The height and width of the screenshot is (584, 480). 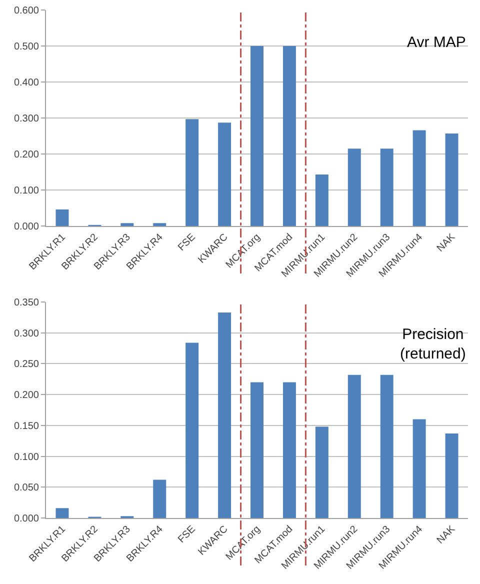 What do you see at coordinates (27, 364) in the screenshot?
I see `y-tick-label: 0.250` at bounding box center [27, 364].